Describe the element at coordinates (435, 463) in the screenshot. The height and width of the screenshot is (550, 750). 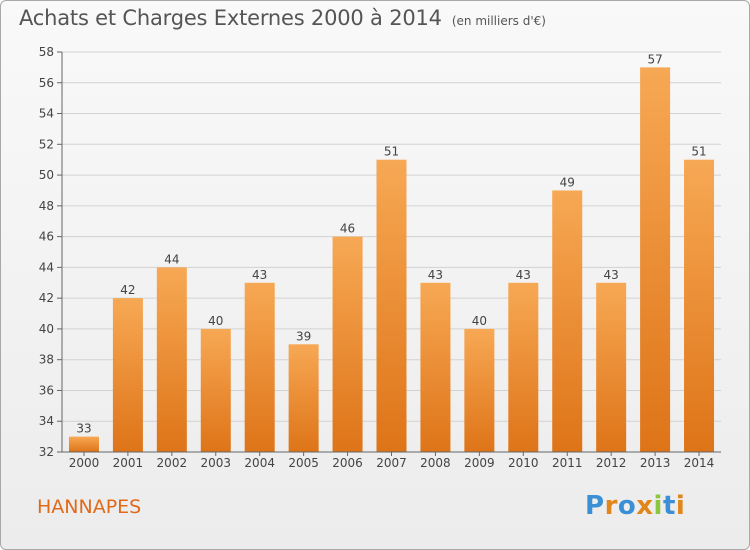
I see `x-tick-label: 2008` at that location.